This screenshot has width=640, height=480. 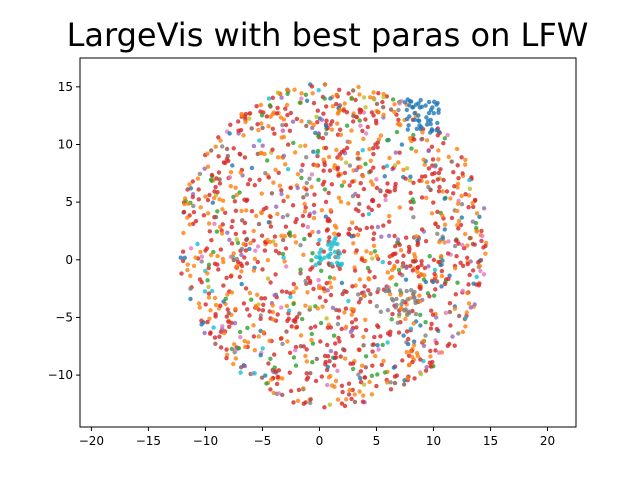 I want to click on x-tick-label: 20, so click(x=547, y=441).